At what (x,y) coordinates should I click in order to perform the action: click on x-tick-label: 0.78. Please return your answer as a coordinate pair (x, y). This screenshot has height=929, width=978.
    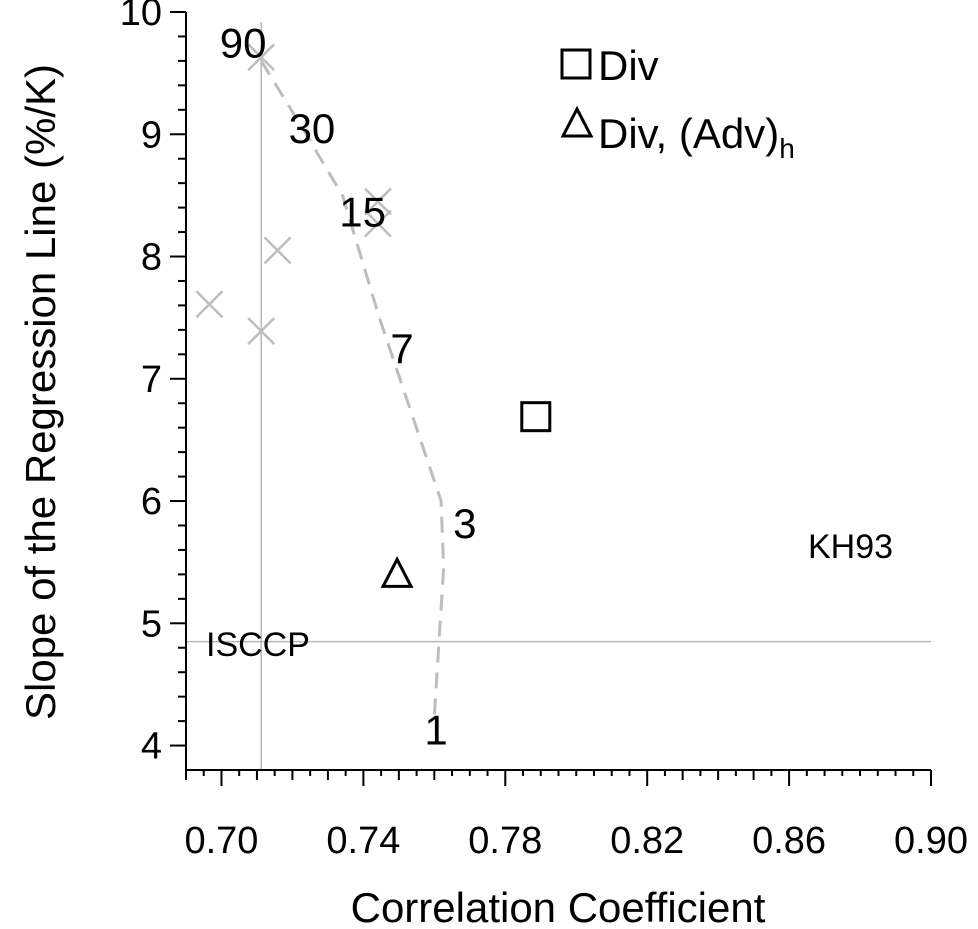
    Looking at the image, I should click on (505, 841).